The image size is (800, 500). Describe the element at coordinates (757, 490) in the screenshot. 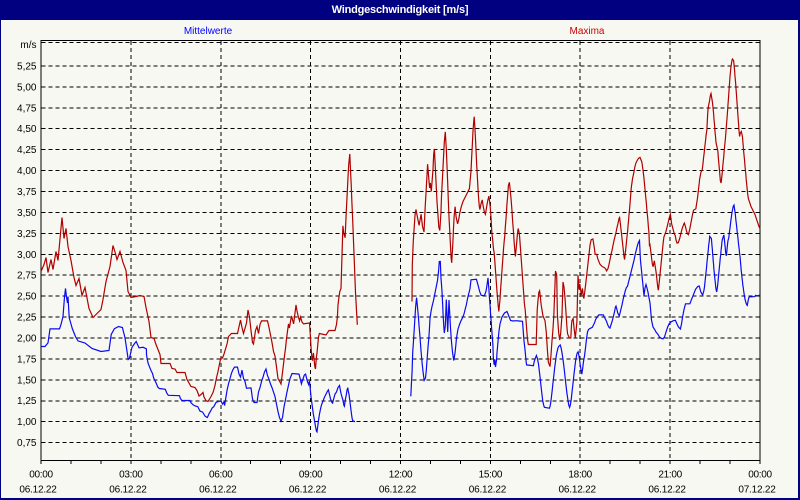

I see `svg-text: 07.12.22` at that location.